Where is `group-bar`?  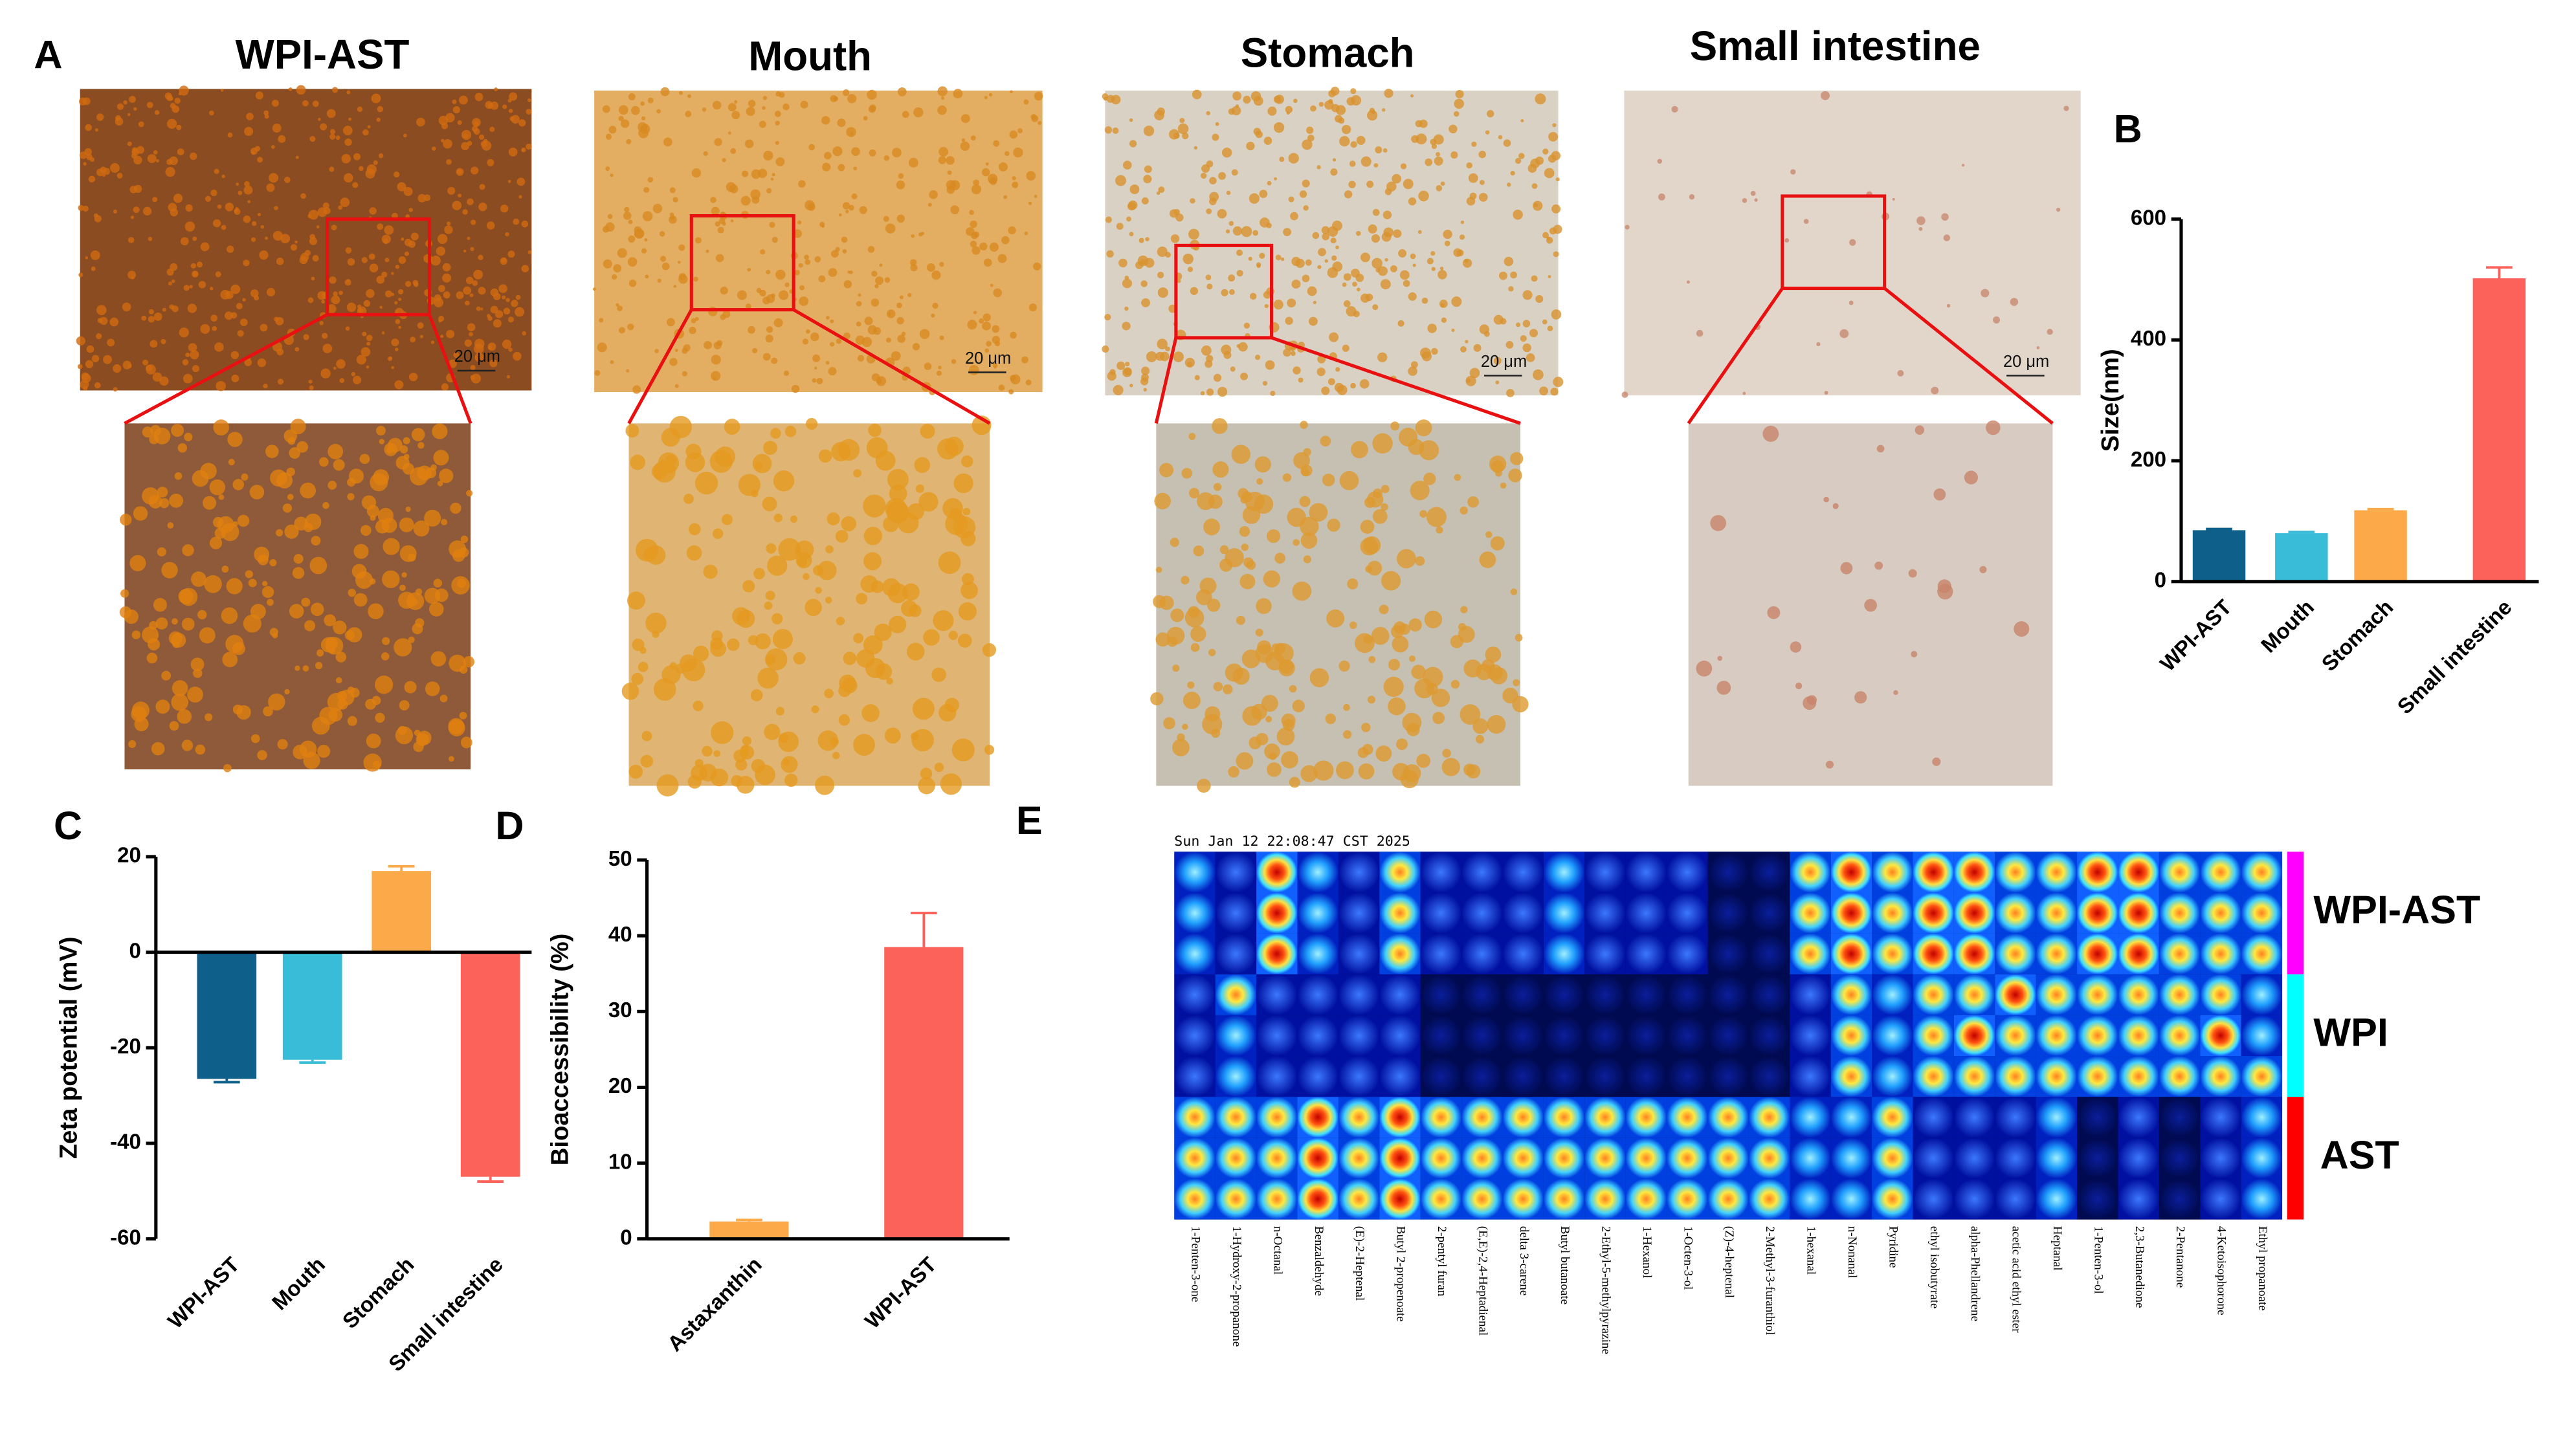
group-bar is located at coordinates (2295, 1158).